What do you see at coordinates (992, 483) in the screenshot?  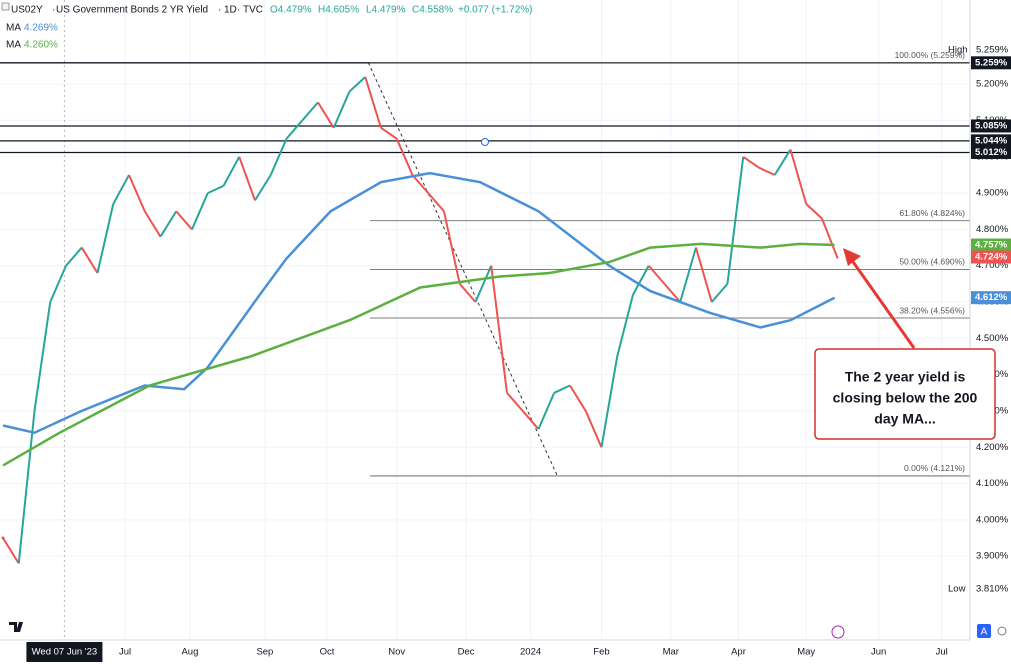 I see `y-tick-label: 4.100%` at bounding box center [992, 483].